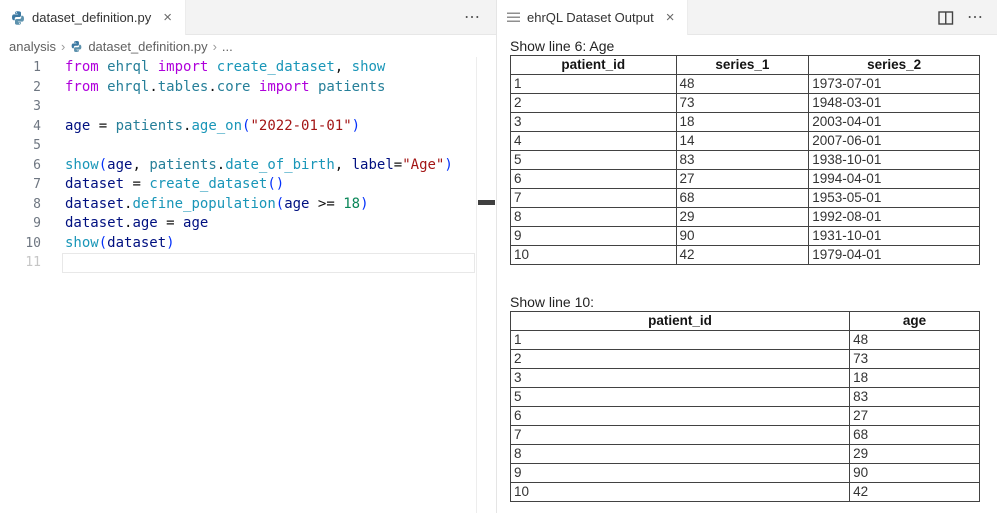 The width and height of the screenshot is (997, 513). I want to click on python-icon, so click(76, 46).